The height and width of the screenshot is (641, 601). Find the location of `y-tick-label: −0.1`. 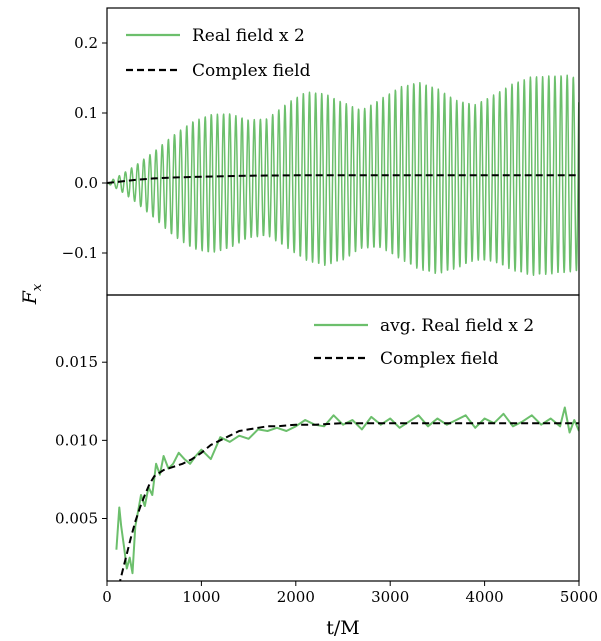

y-tick-label: −0.1 is located at coordinates (80, 253).